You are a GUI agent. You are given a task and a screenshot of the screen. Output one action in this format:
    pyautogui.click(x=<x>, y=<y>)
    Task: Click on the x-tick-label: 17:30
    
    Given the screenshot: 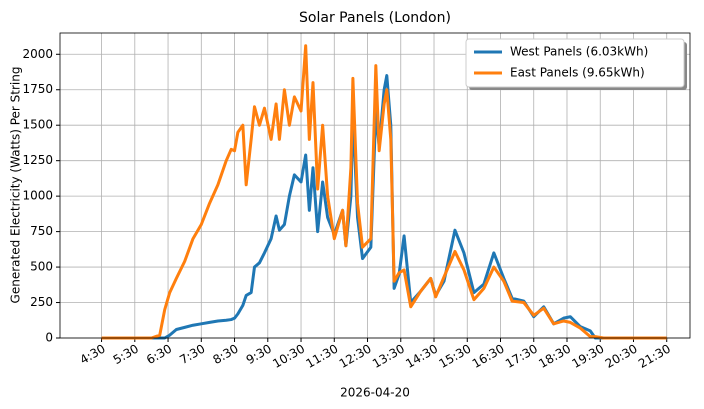 What is the action you would take?
    pyautogui.click(x=521, y=356)
    